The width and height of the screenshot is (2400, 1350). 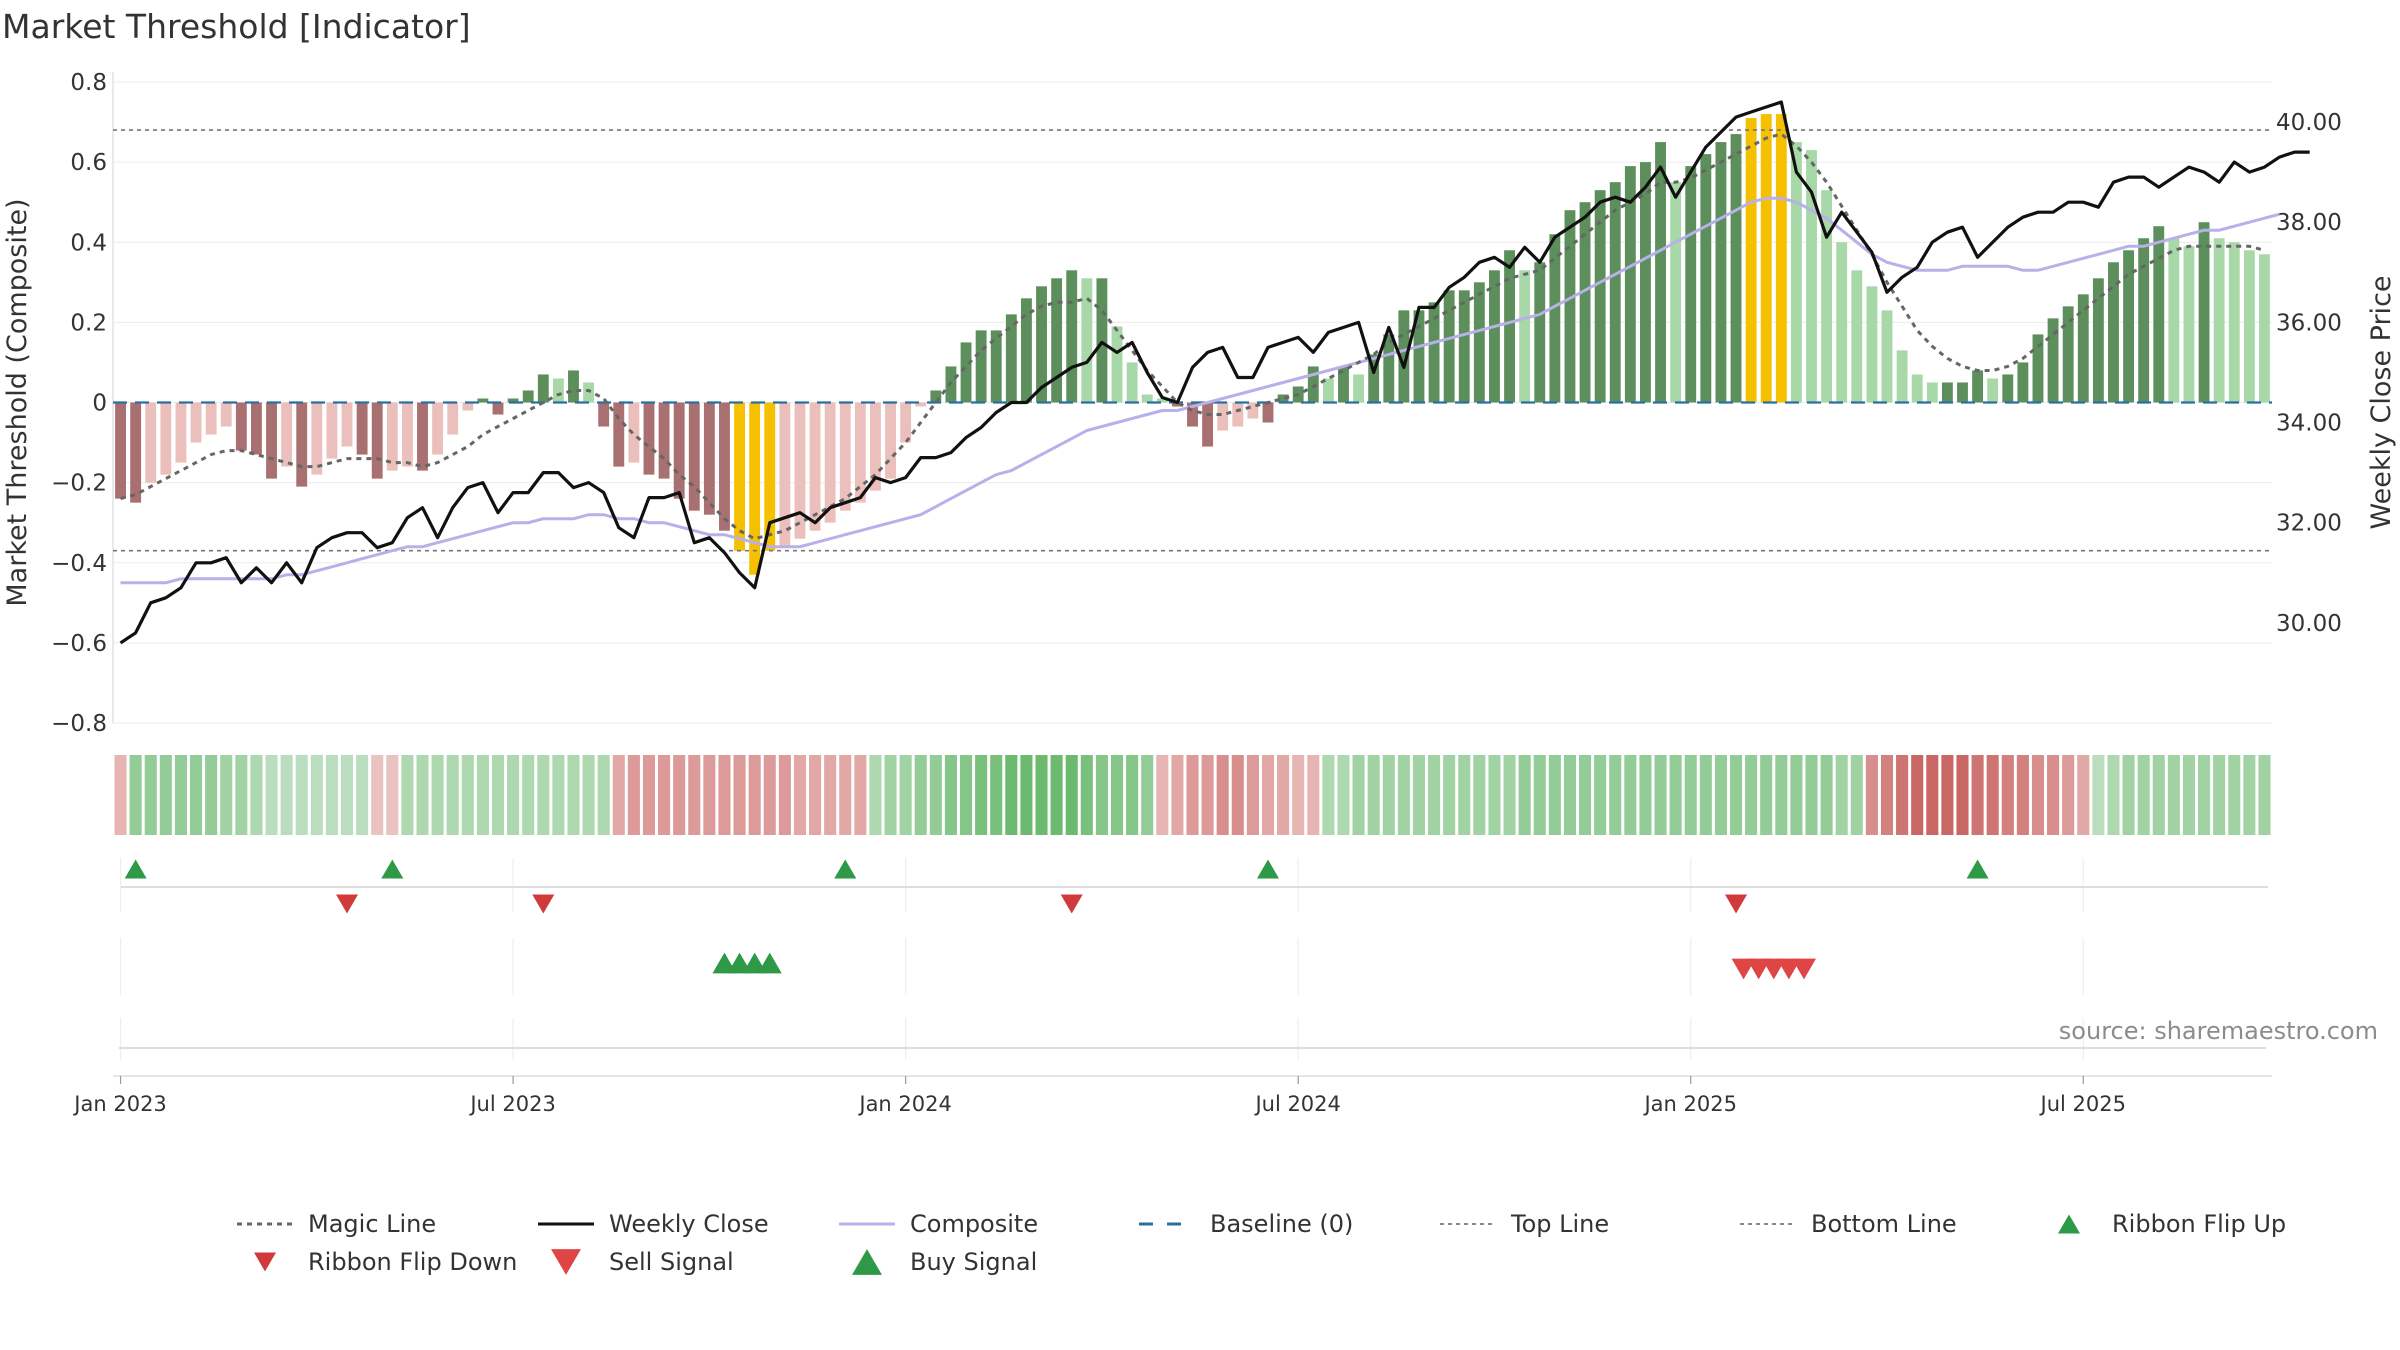 What do you see at coordinates (2218, 1031) in the screenshot?
I see `source-label: source: sharemaestro.com` at bounding box center [2218, 1031].